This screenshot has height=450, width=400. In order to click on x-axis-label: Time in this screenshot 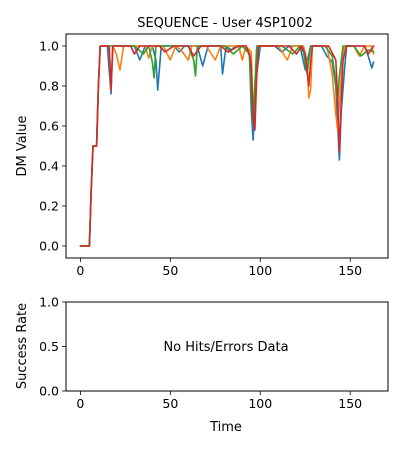, I will do `click(225, 427)`.